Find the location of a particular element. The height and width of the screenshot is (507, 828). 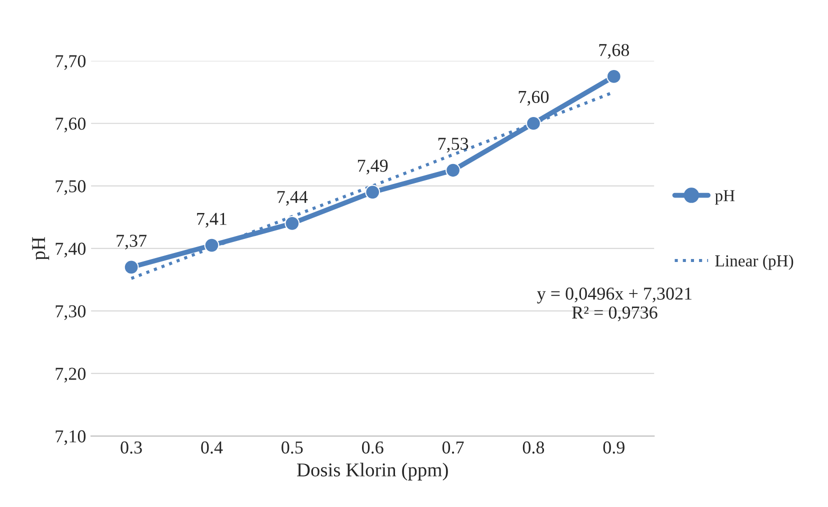

y-axis-title: pH is located at coordinates (41, 248).